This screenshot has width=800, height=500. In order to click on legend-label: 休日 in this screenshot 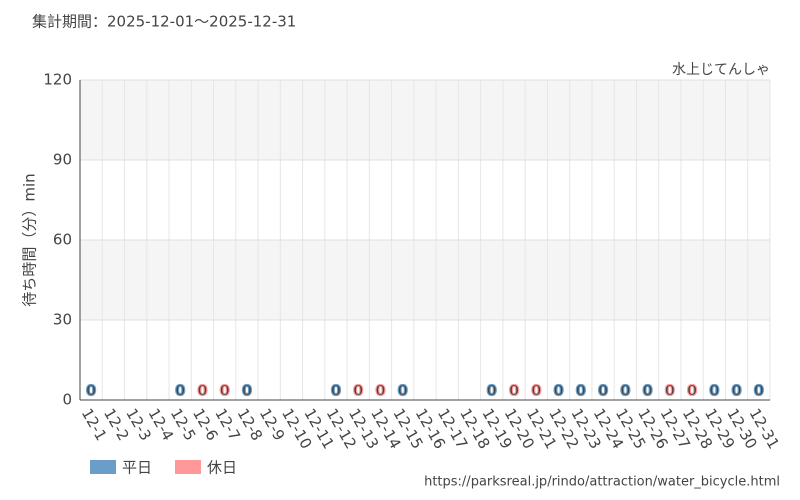, I will do `click(222, 468)`.